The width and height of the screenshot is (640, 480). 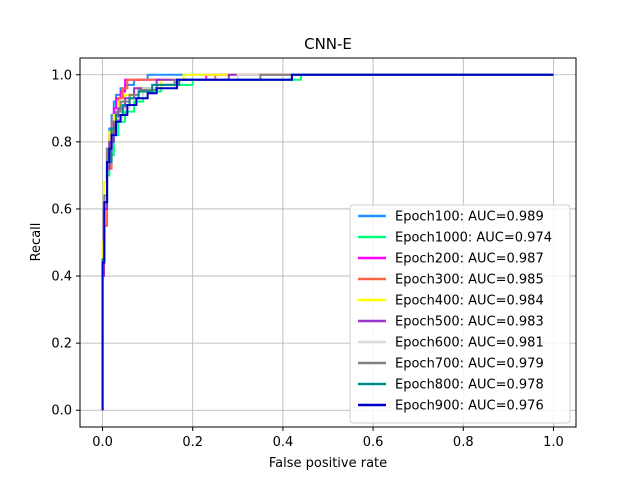 I want to click on y-tick-label: 0.2, so click(x=61, y=344).